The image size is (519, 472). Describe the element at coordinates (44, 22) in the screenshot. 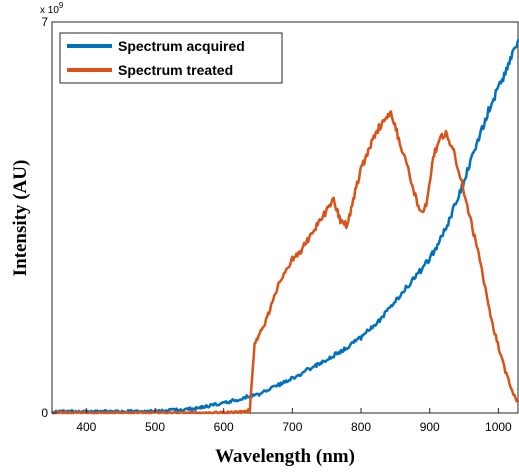

I see `y-tick-label: 7` at that location.